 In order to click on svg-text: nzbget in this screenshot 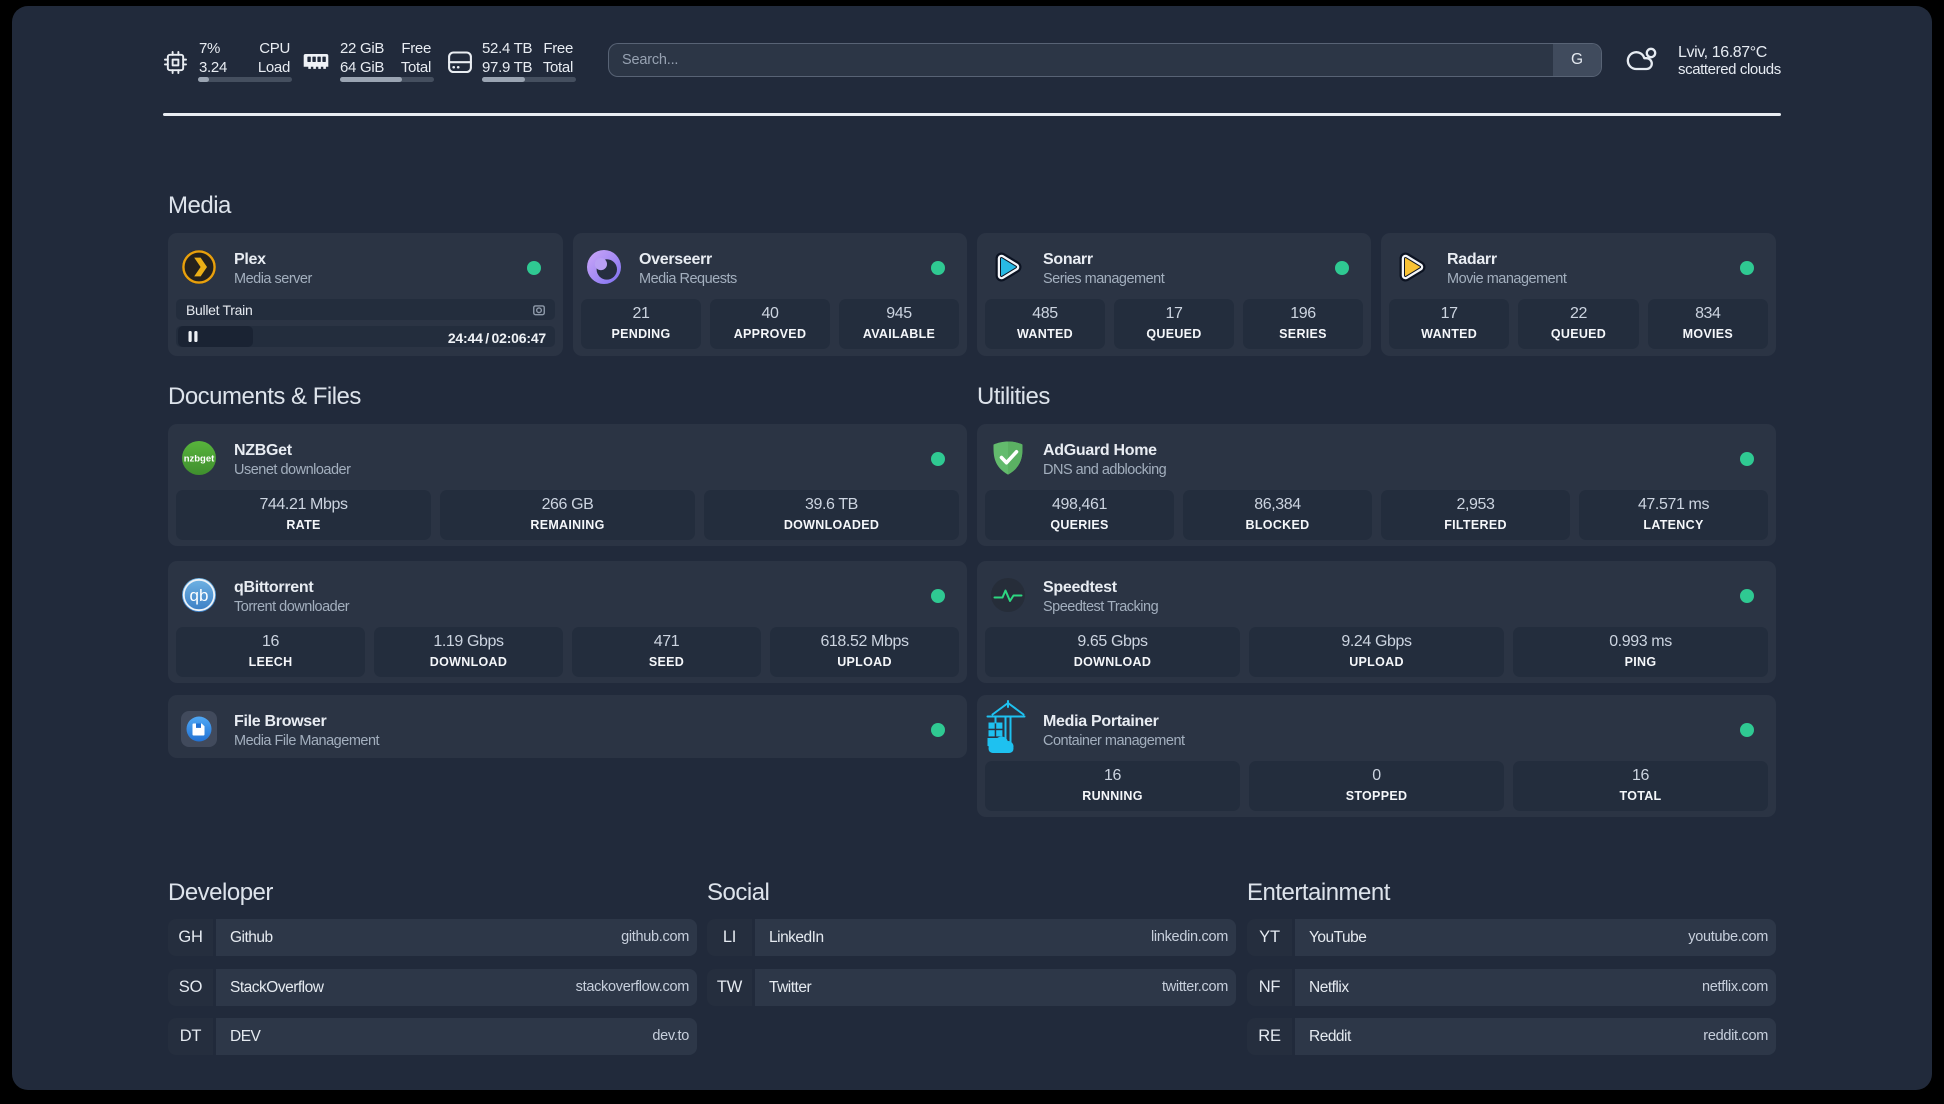, I will do `click(199, 459)`.